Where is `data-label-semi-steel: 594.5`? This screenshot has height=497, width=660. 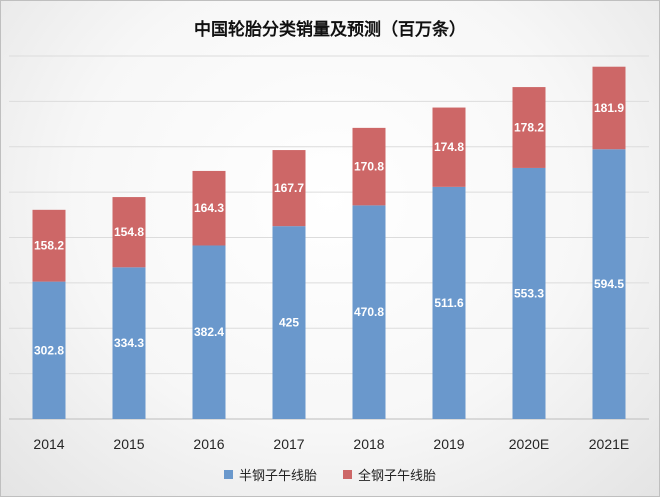 data-label-semi-steel: 594.5 is located at coordinates (609, 284).